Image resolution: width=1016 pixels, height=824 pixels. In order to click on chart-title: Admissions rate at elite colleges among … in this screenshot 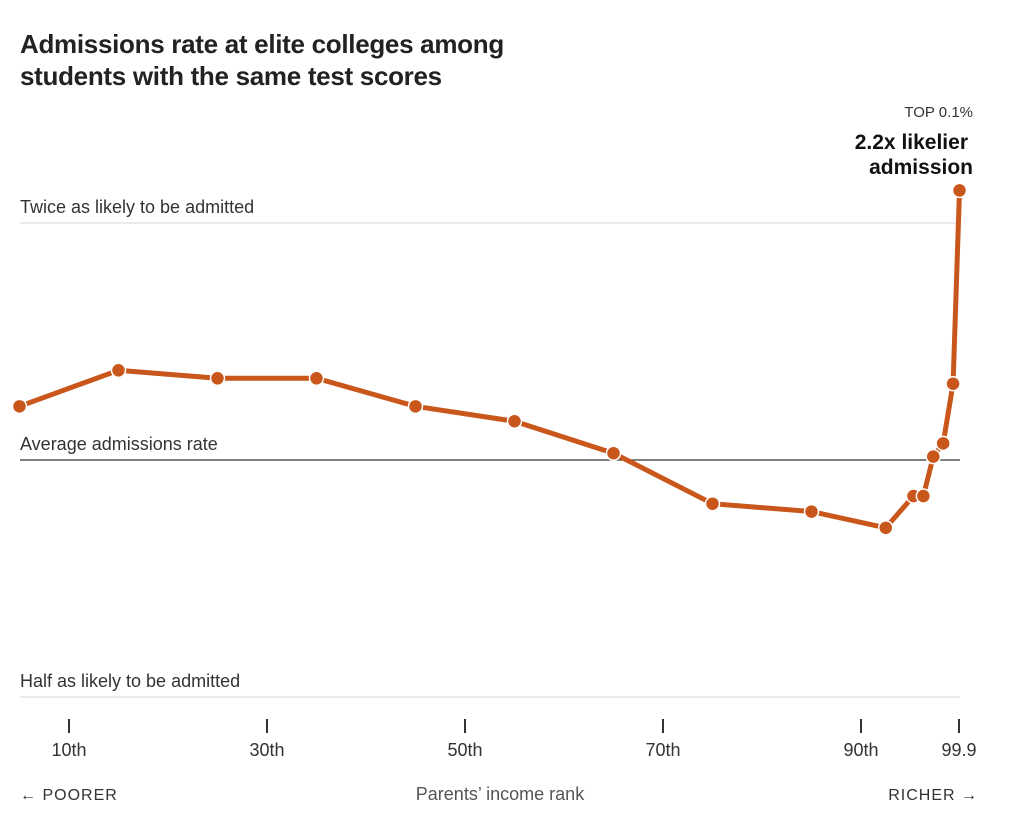, I will do `click(262, 60)`.